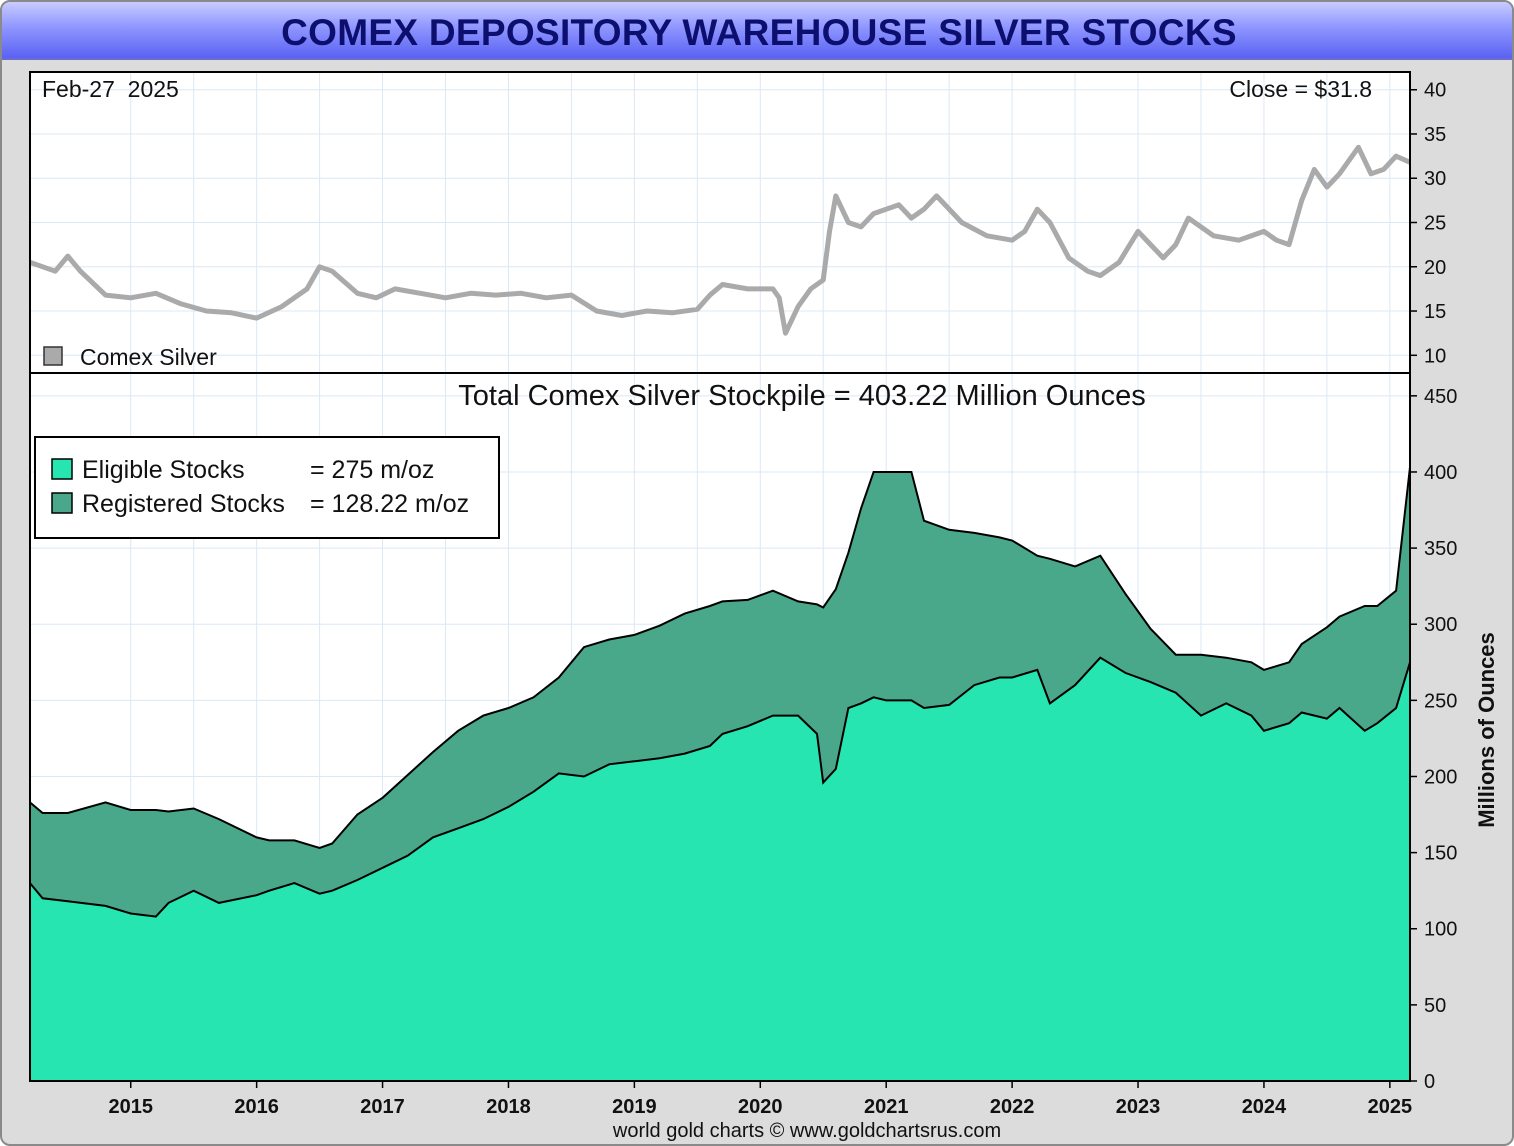  I want to click on x-tick-label: 2025, so click(1390, 1107).